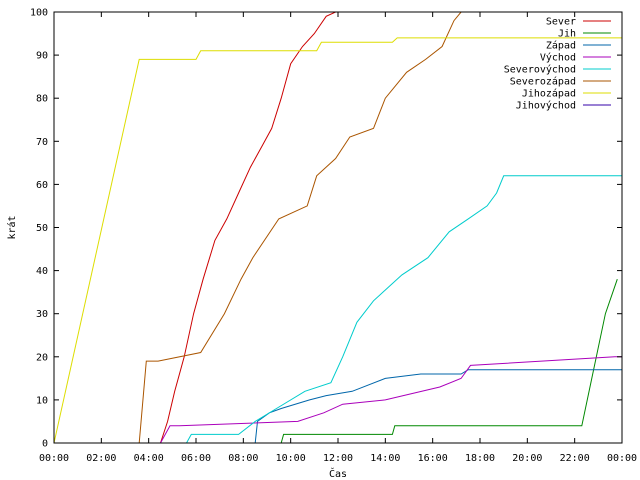 The height and width of the screenshot is (480, 640). Describe the element at coordinates (12, 227) in the screenshot. I see `y-axis-label: krát` at that location.